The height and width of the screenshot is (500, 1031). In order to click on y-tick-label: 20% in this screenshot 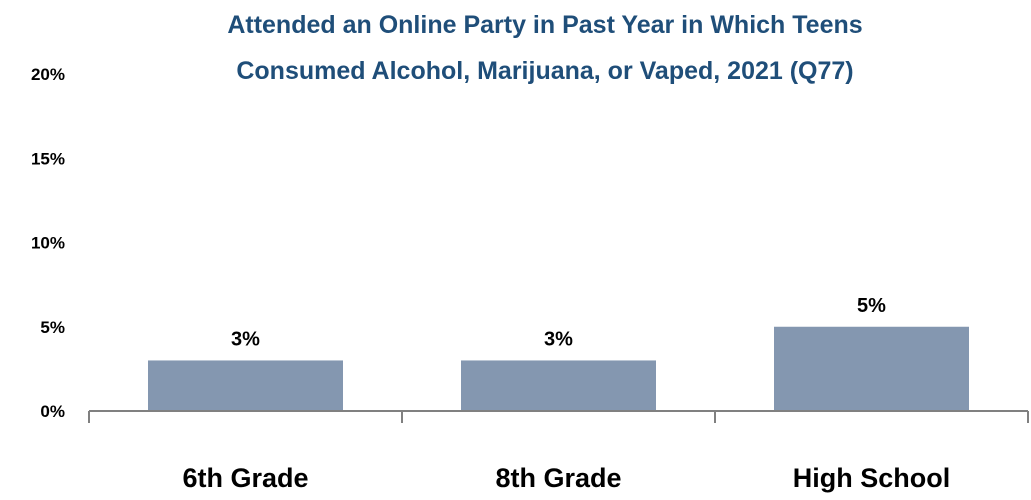, I will do `click(48, 74)`.